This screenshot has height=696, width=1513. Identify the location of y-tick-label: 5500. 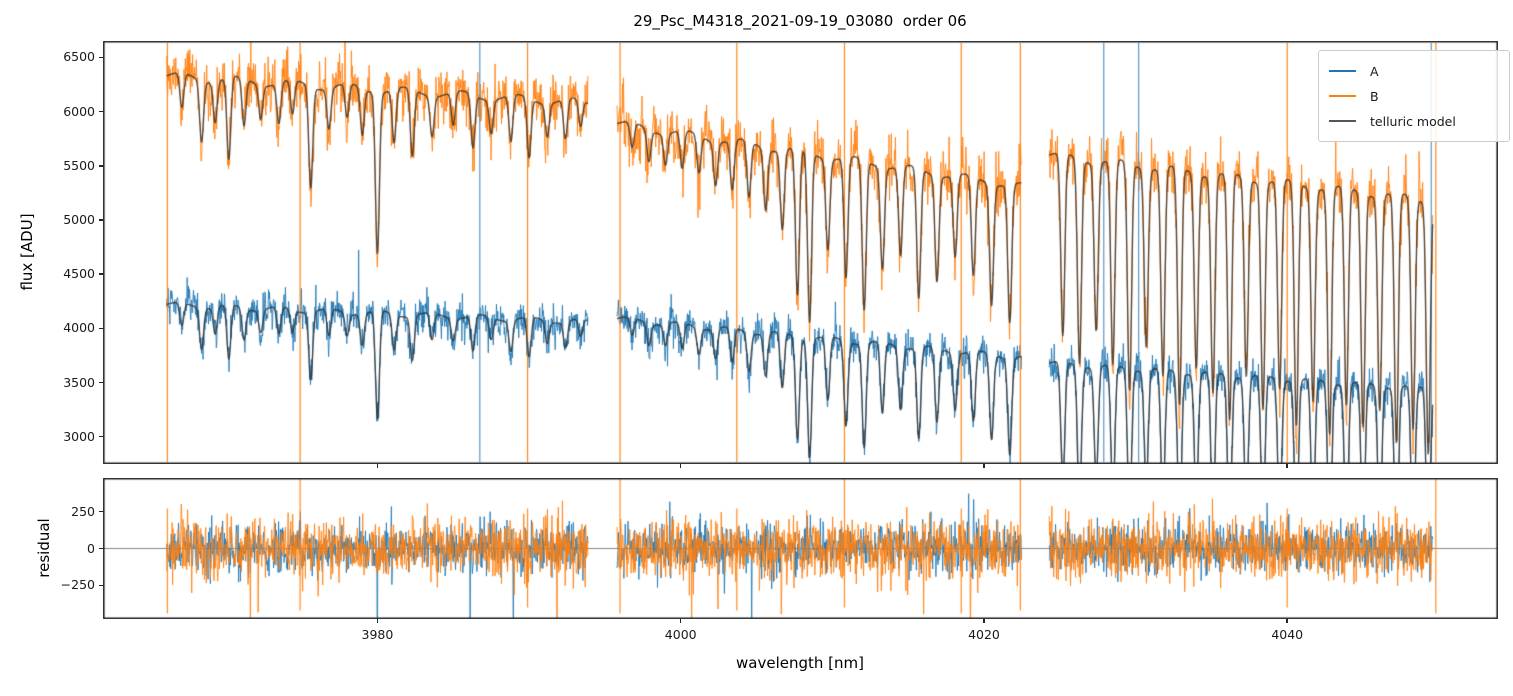
(79, 165).